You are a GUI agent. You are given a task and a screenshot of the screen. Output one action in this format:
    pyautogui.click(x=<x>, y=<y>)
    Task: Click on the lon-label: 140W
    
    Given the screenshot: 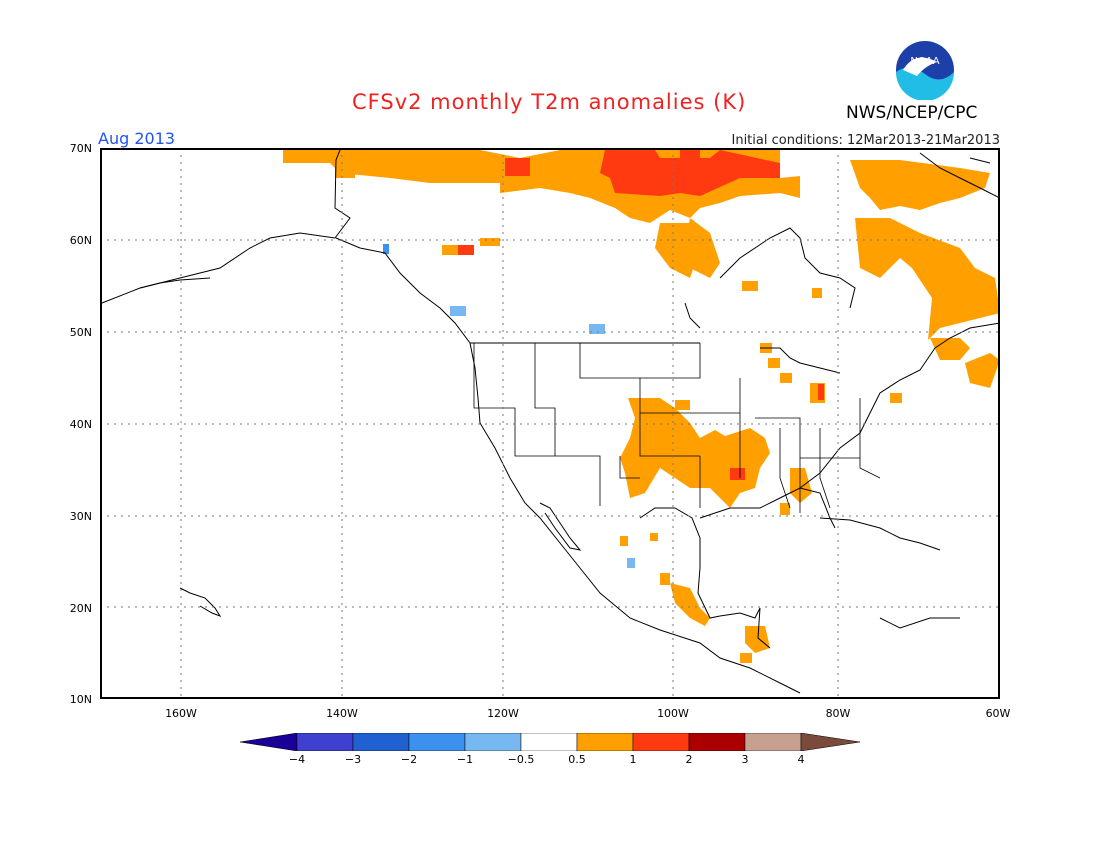 What is the action you would take?
    pyautogui.click(x=342, y=713)
    